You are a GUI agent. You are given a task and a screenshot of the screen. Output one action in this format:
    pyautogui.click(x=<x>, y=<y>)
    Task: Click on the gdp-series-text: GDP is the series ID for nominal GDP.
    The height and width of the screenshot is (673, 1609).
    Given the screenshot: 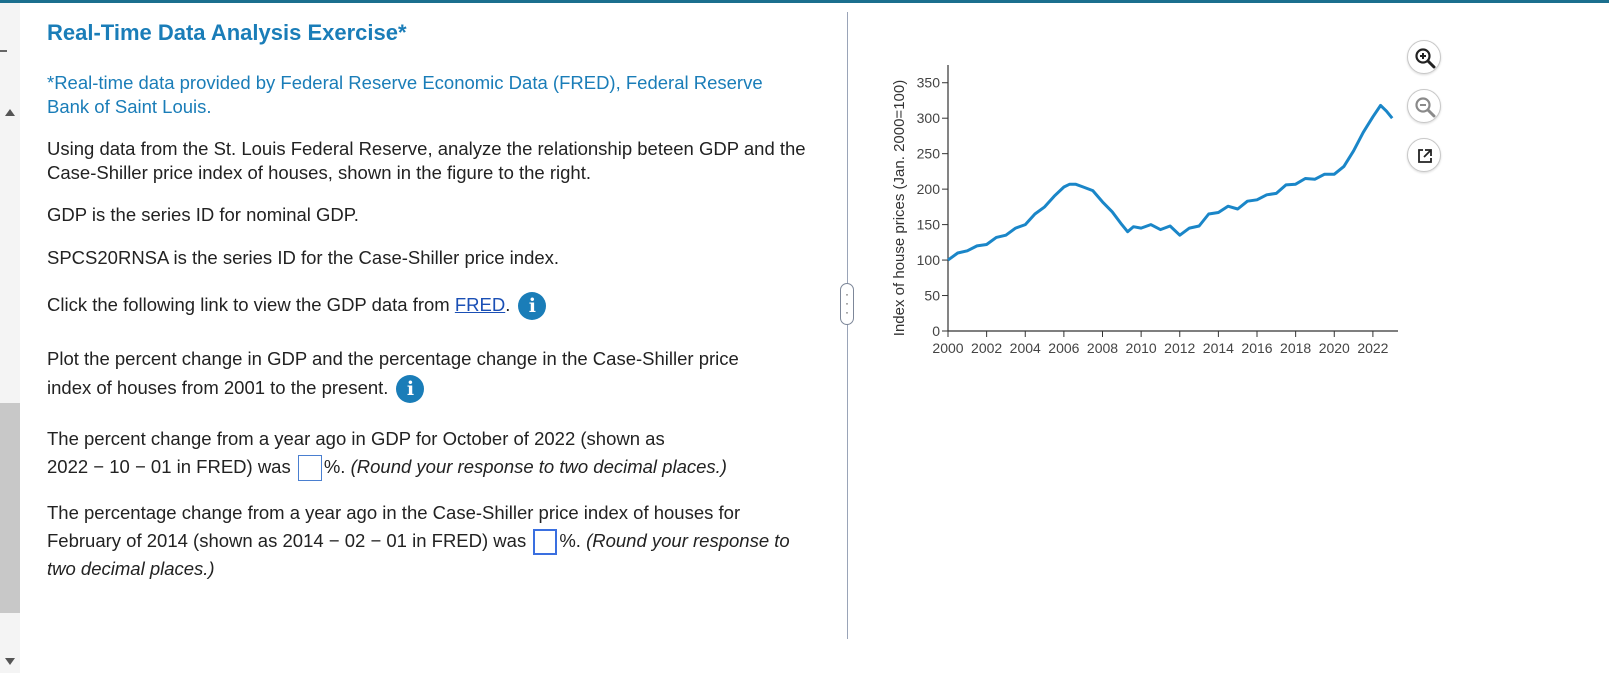 What is the action you would take?
    pyautogui.click(x=203, y=214)
    